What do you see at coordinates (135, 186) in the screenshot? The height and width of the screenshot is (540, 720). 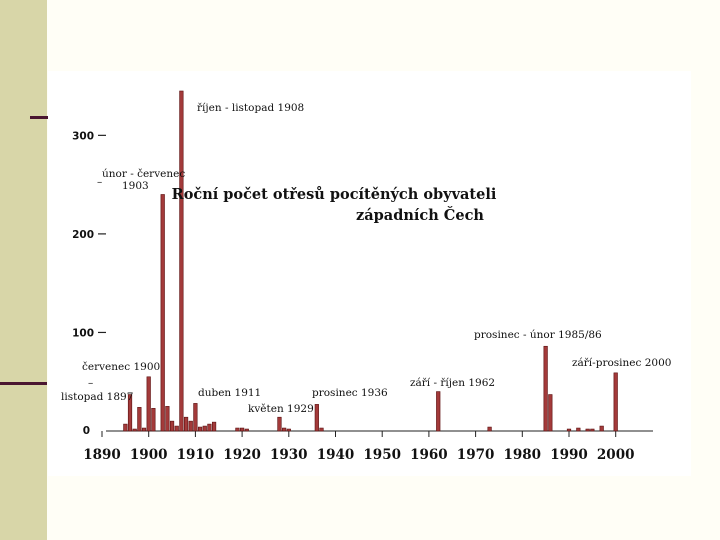 I see `annotation-1903-year: 1903` at bounding box center [135, 186].